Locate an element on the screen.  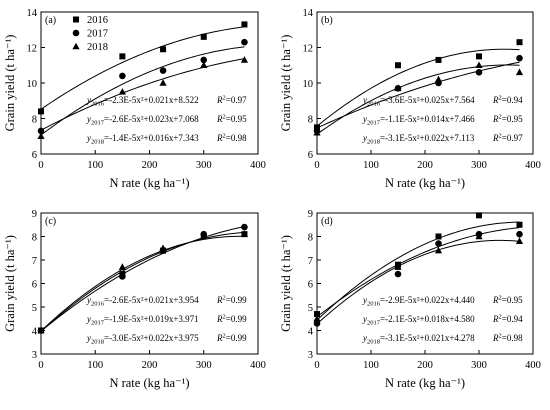
equation-expr: =-2.3E-5x²+0.021x+8.522 is located at coordinates (151, 100).